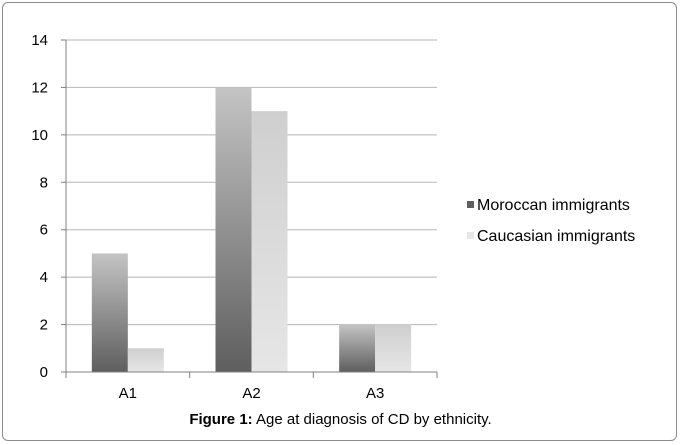 Image resolution: width=681 pixels, height=445 pixels. I want to click on x-axis: A1 A2 A3, so click(251, 386).